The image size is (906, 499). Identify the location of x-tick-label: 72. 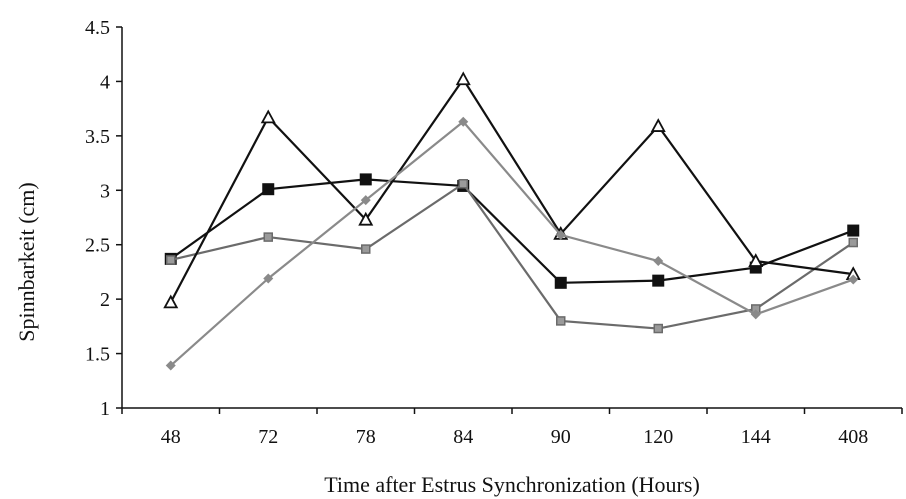
(268, 437).